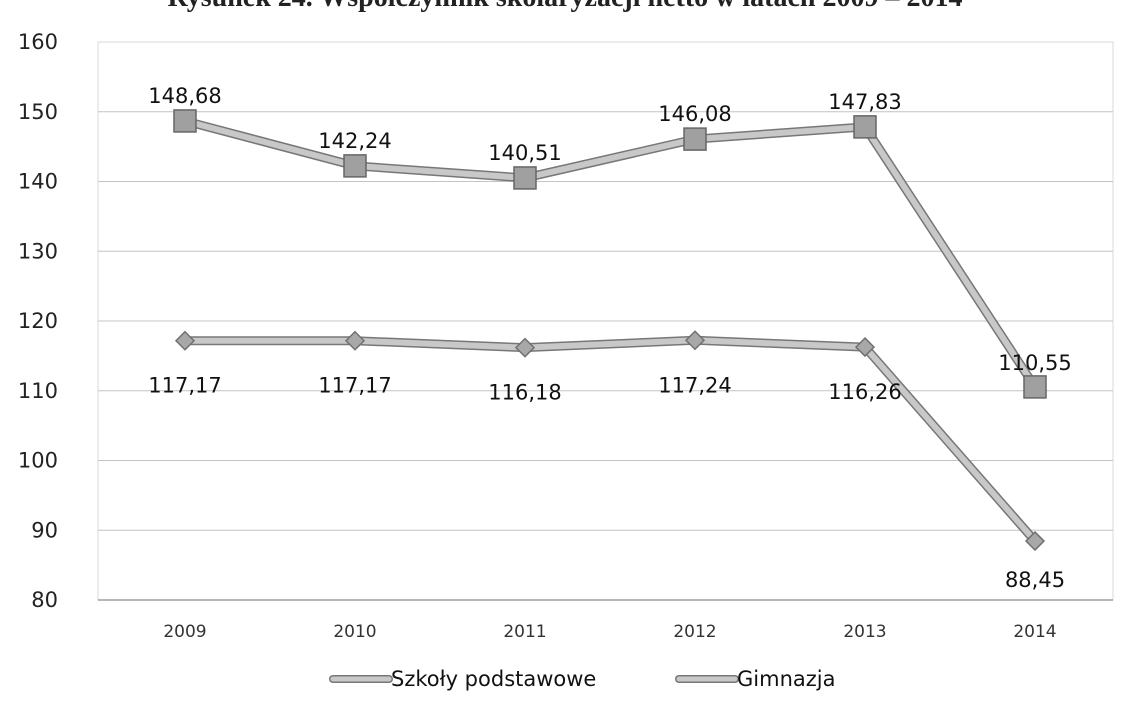 The height and width of the screenshot is (715, 1130). What do you see at coordinates (694, 114) in the screenshot?
I see `data-label: 146,08` at bounding box center [694, 114].